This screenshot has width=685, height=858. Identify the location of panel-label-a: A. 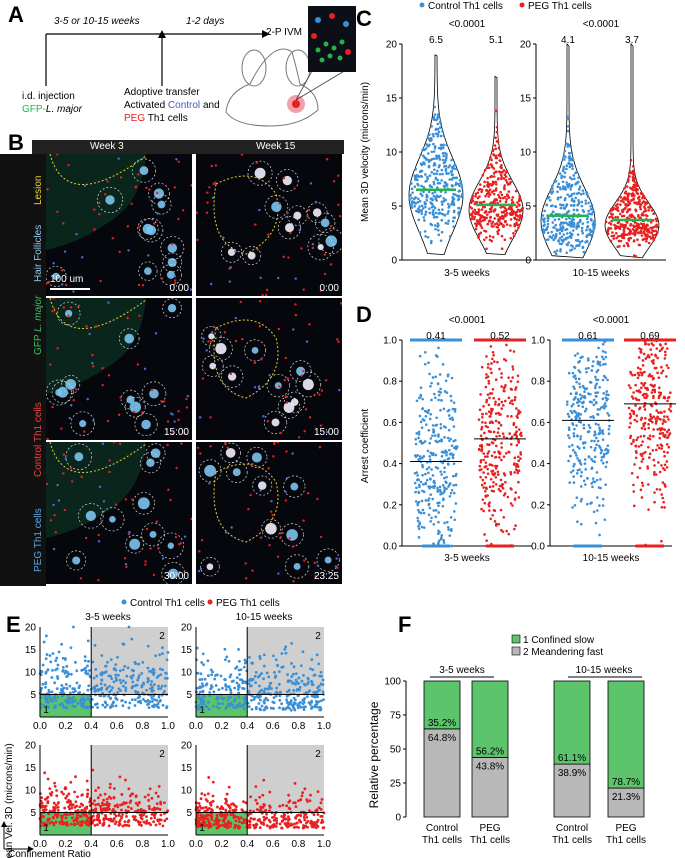
(16, 14).